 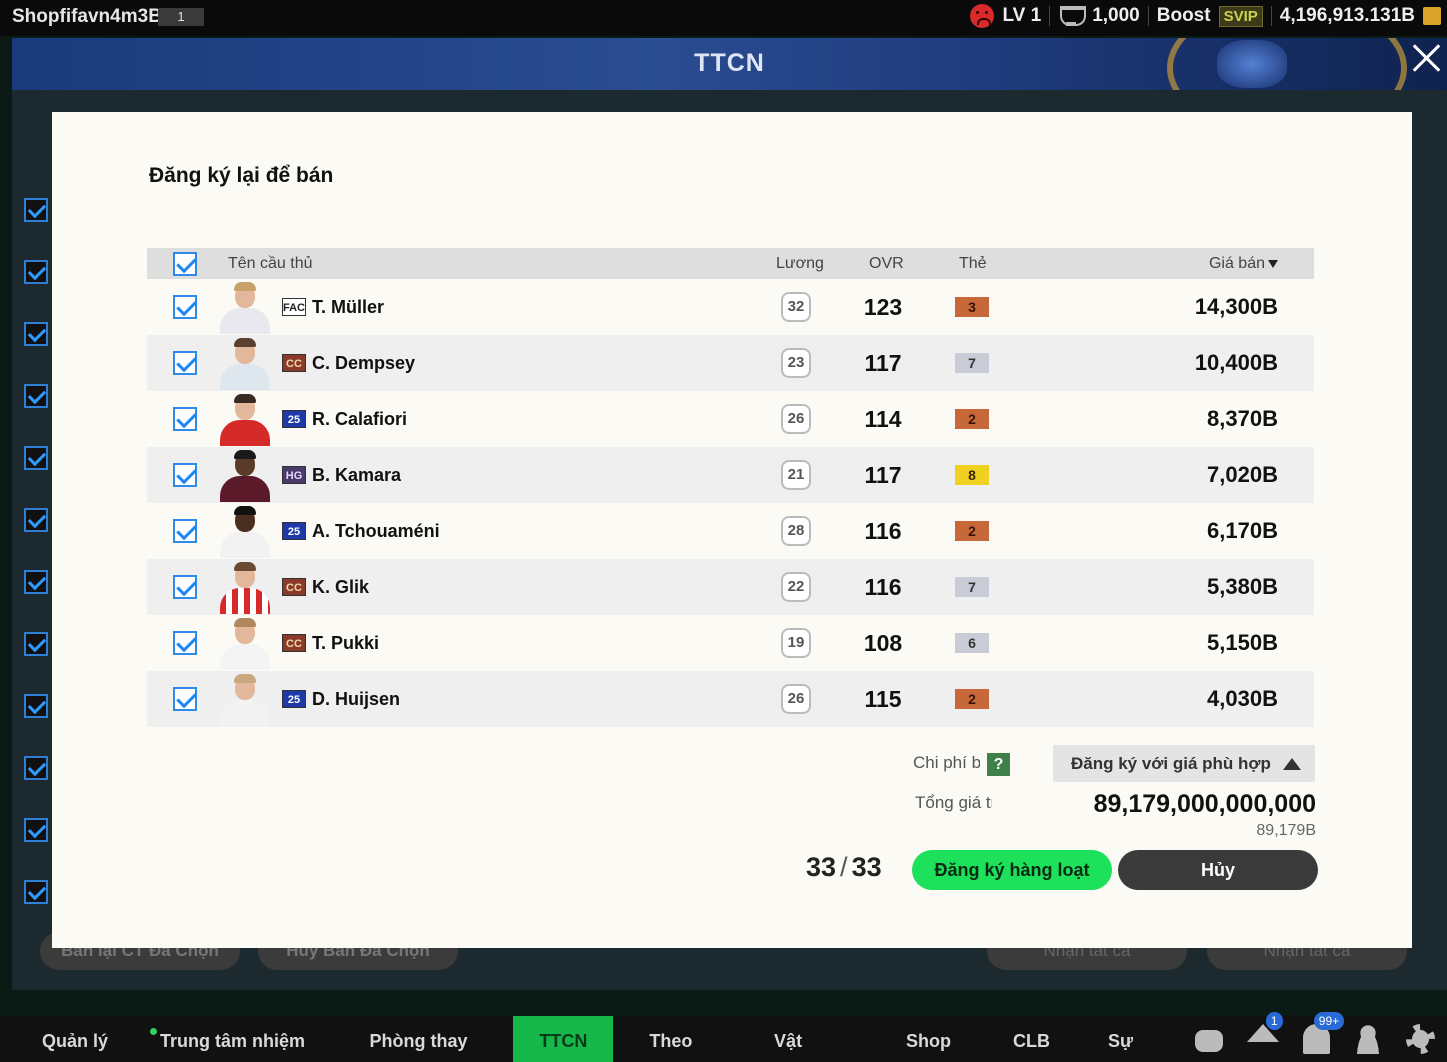 I want to click on svip-badge: SVIP, so click(x=1240, y=16).